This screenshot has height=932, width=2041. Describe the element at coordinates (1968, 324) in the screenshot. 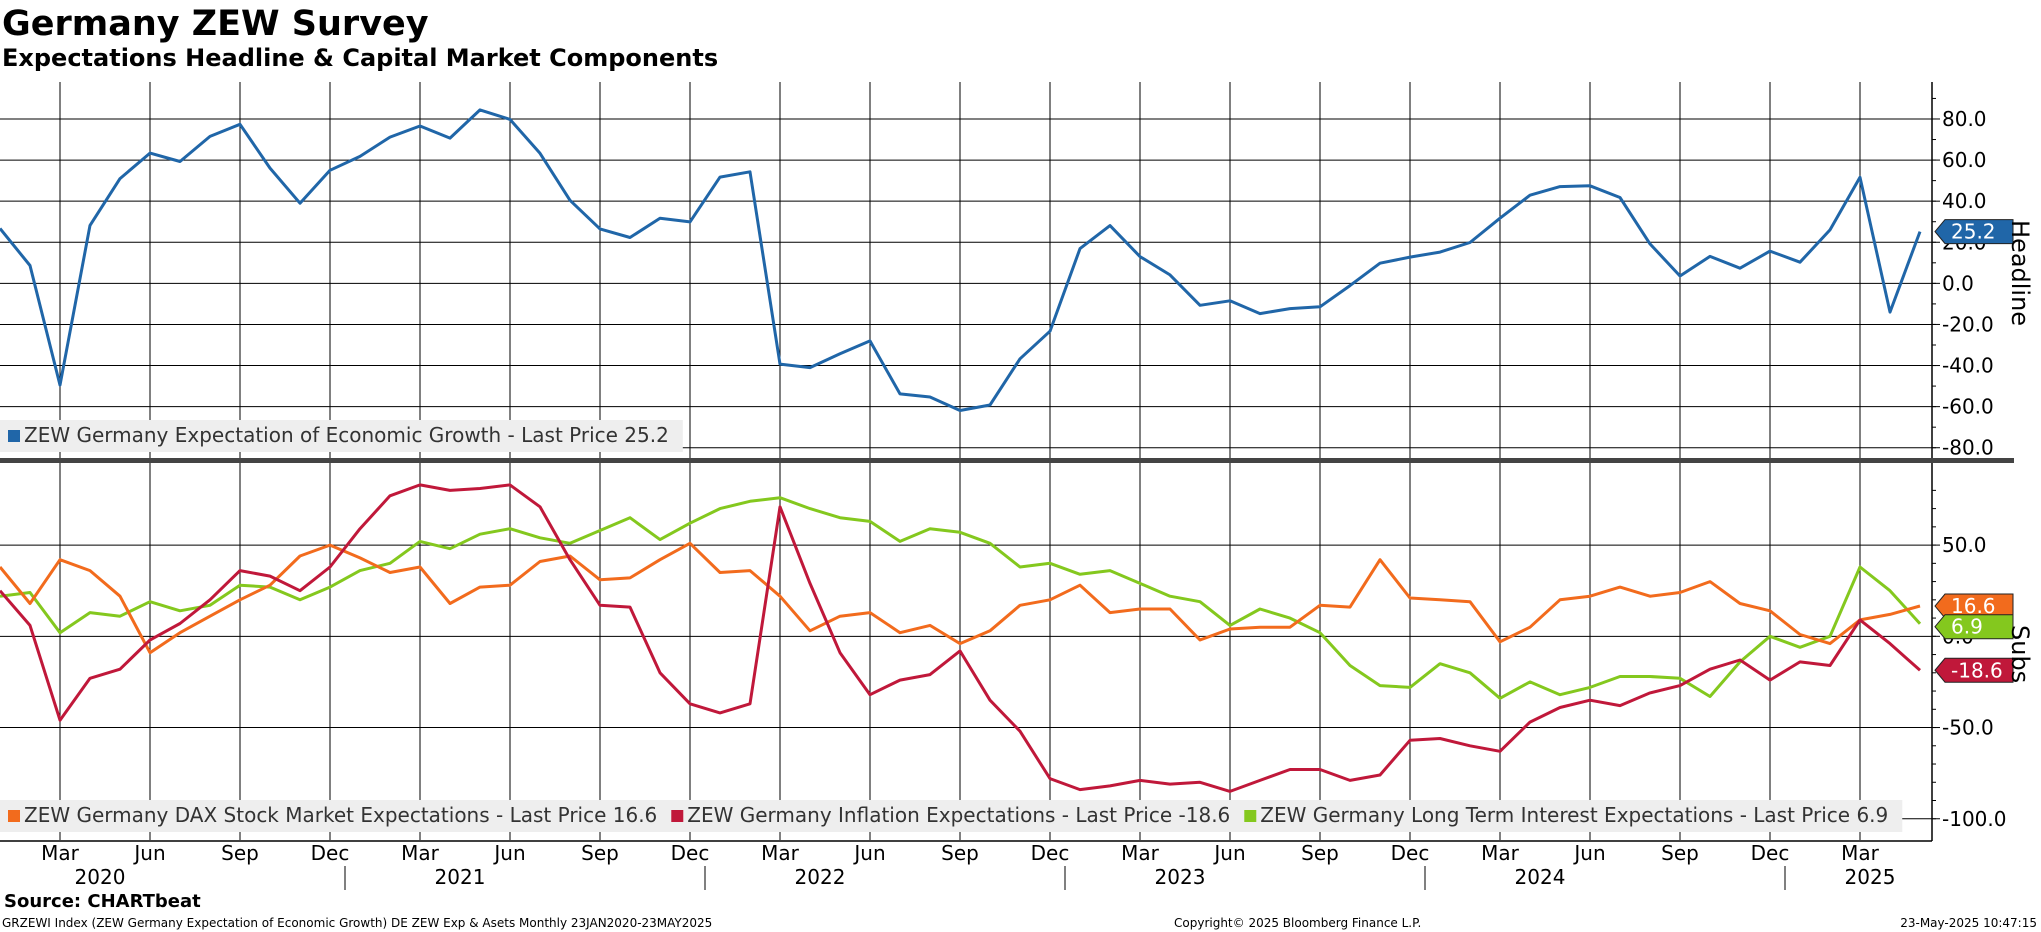

I see `y-tick-label-top: -20.0` at that location.